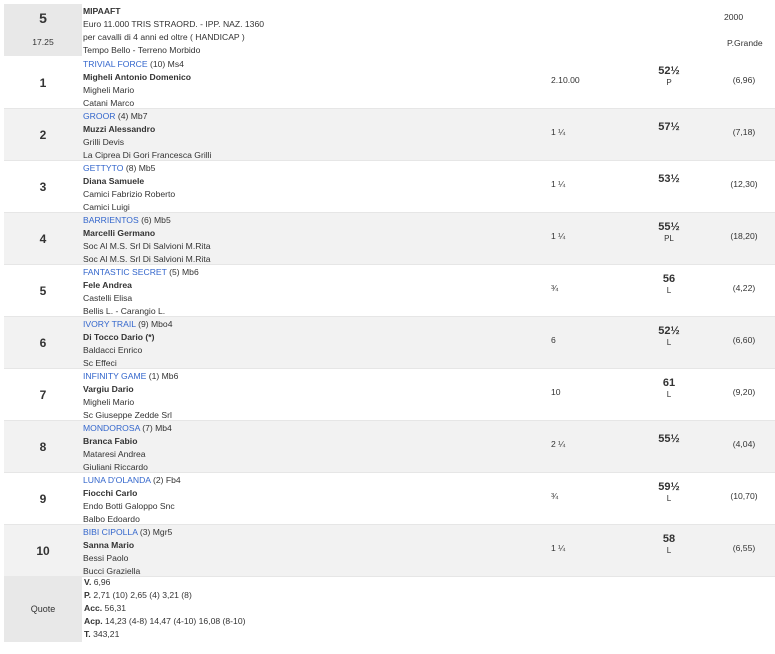  I want to click on trainer-name: Migheli Mario, so click(109, 90).